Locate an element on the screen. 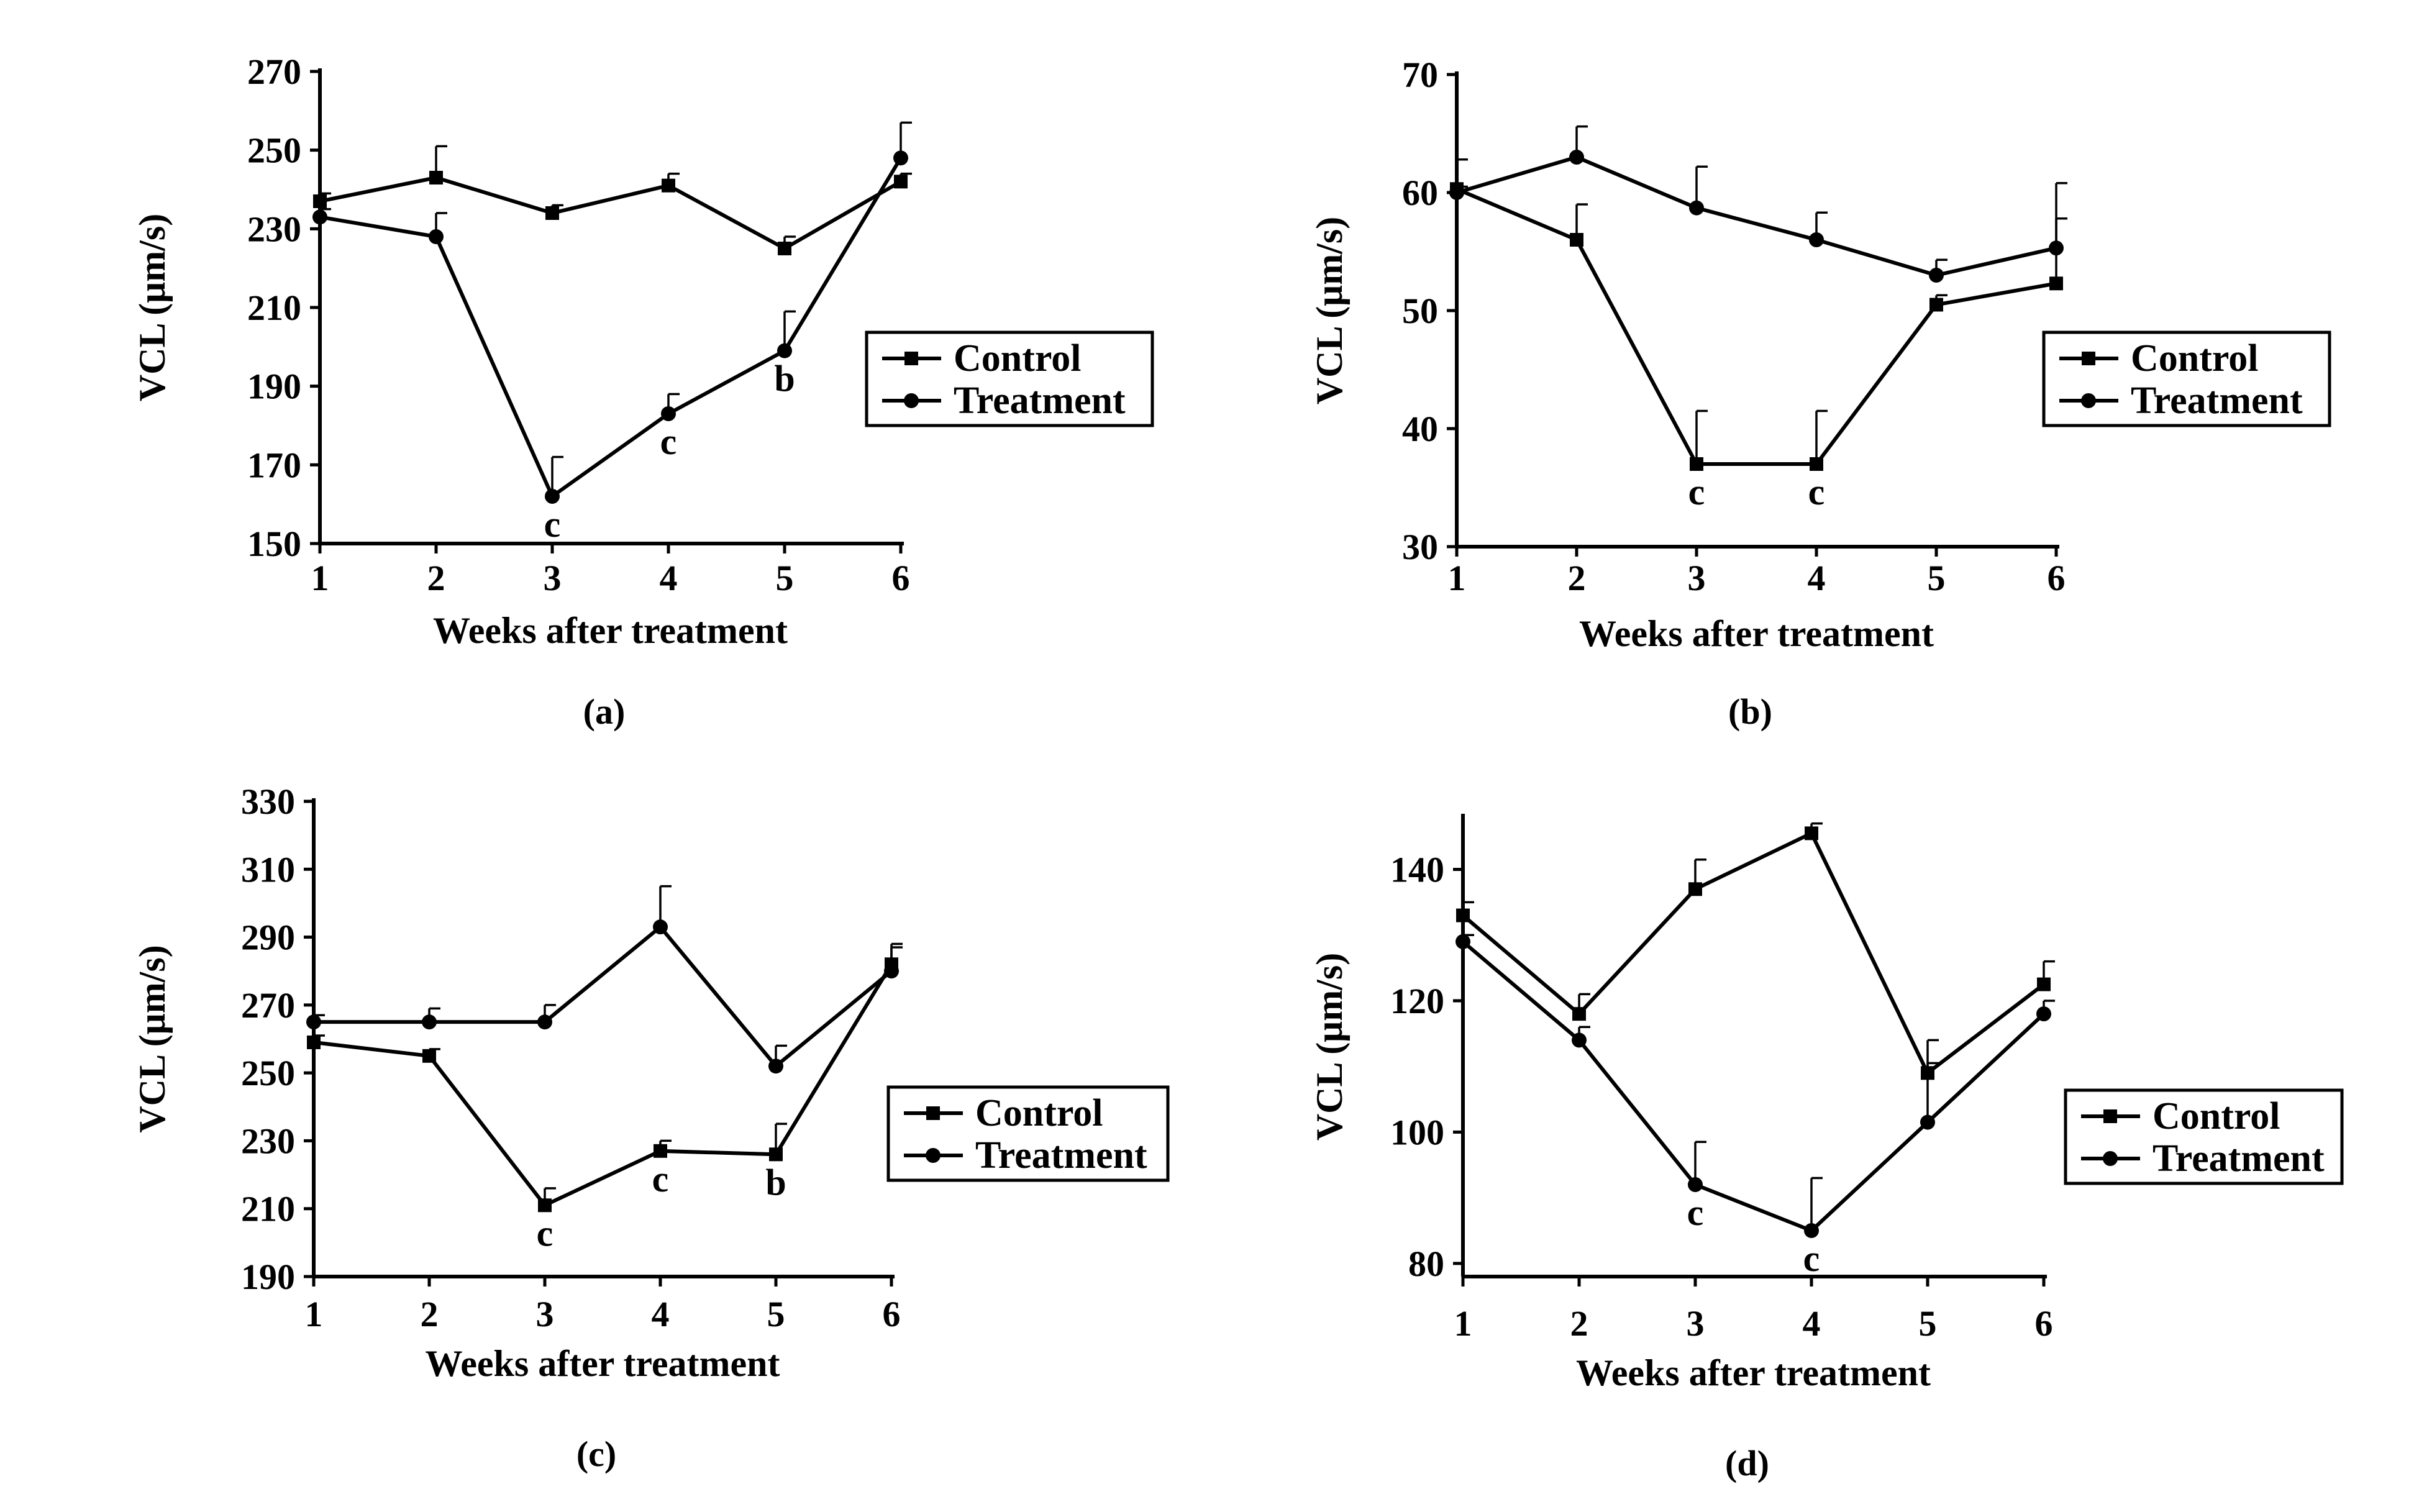 This screenshot has width=2419, height=1512. y-tick-label: 70 is located at coordinates (1420, 75).